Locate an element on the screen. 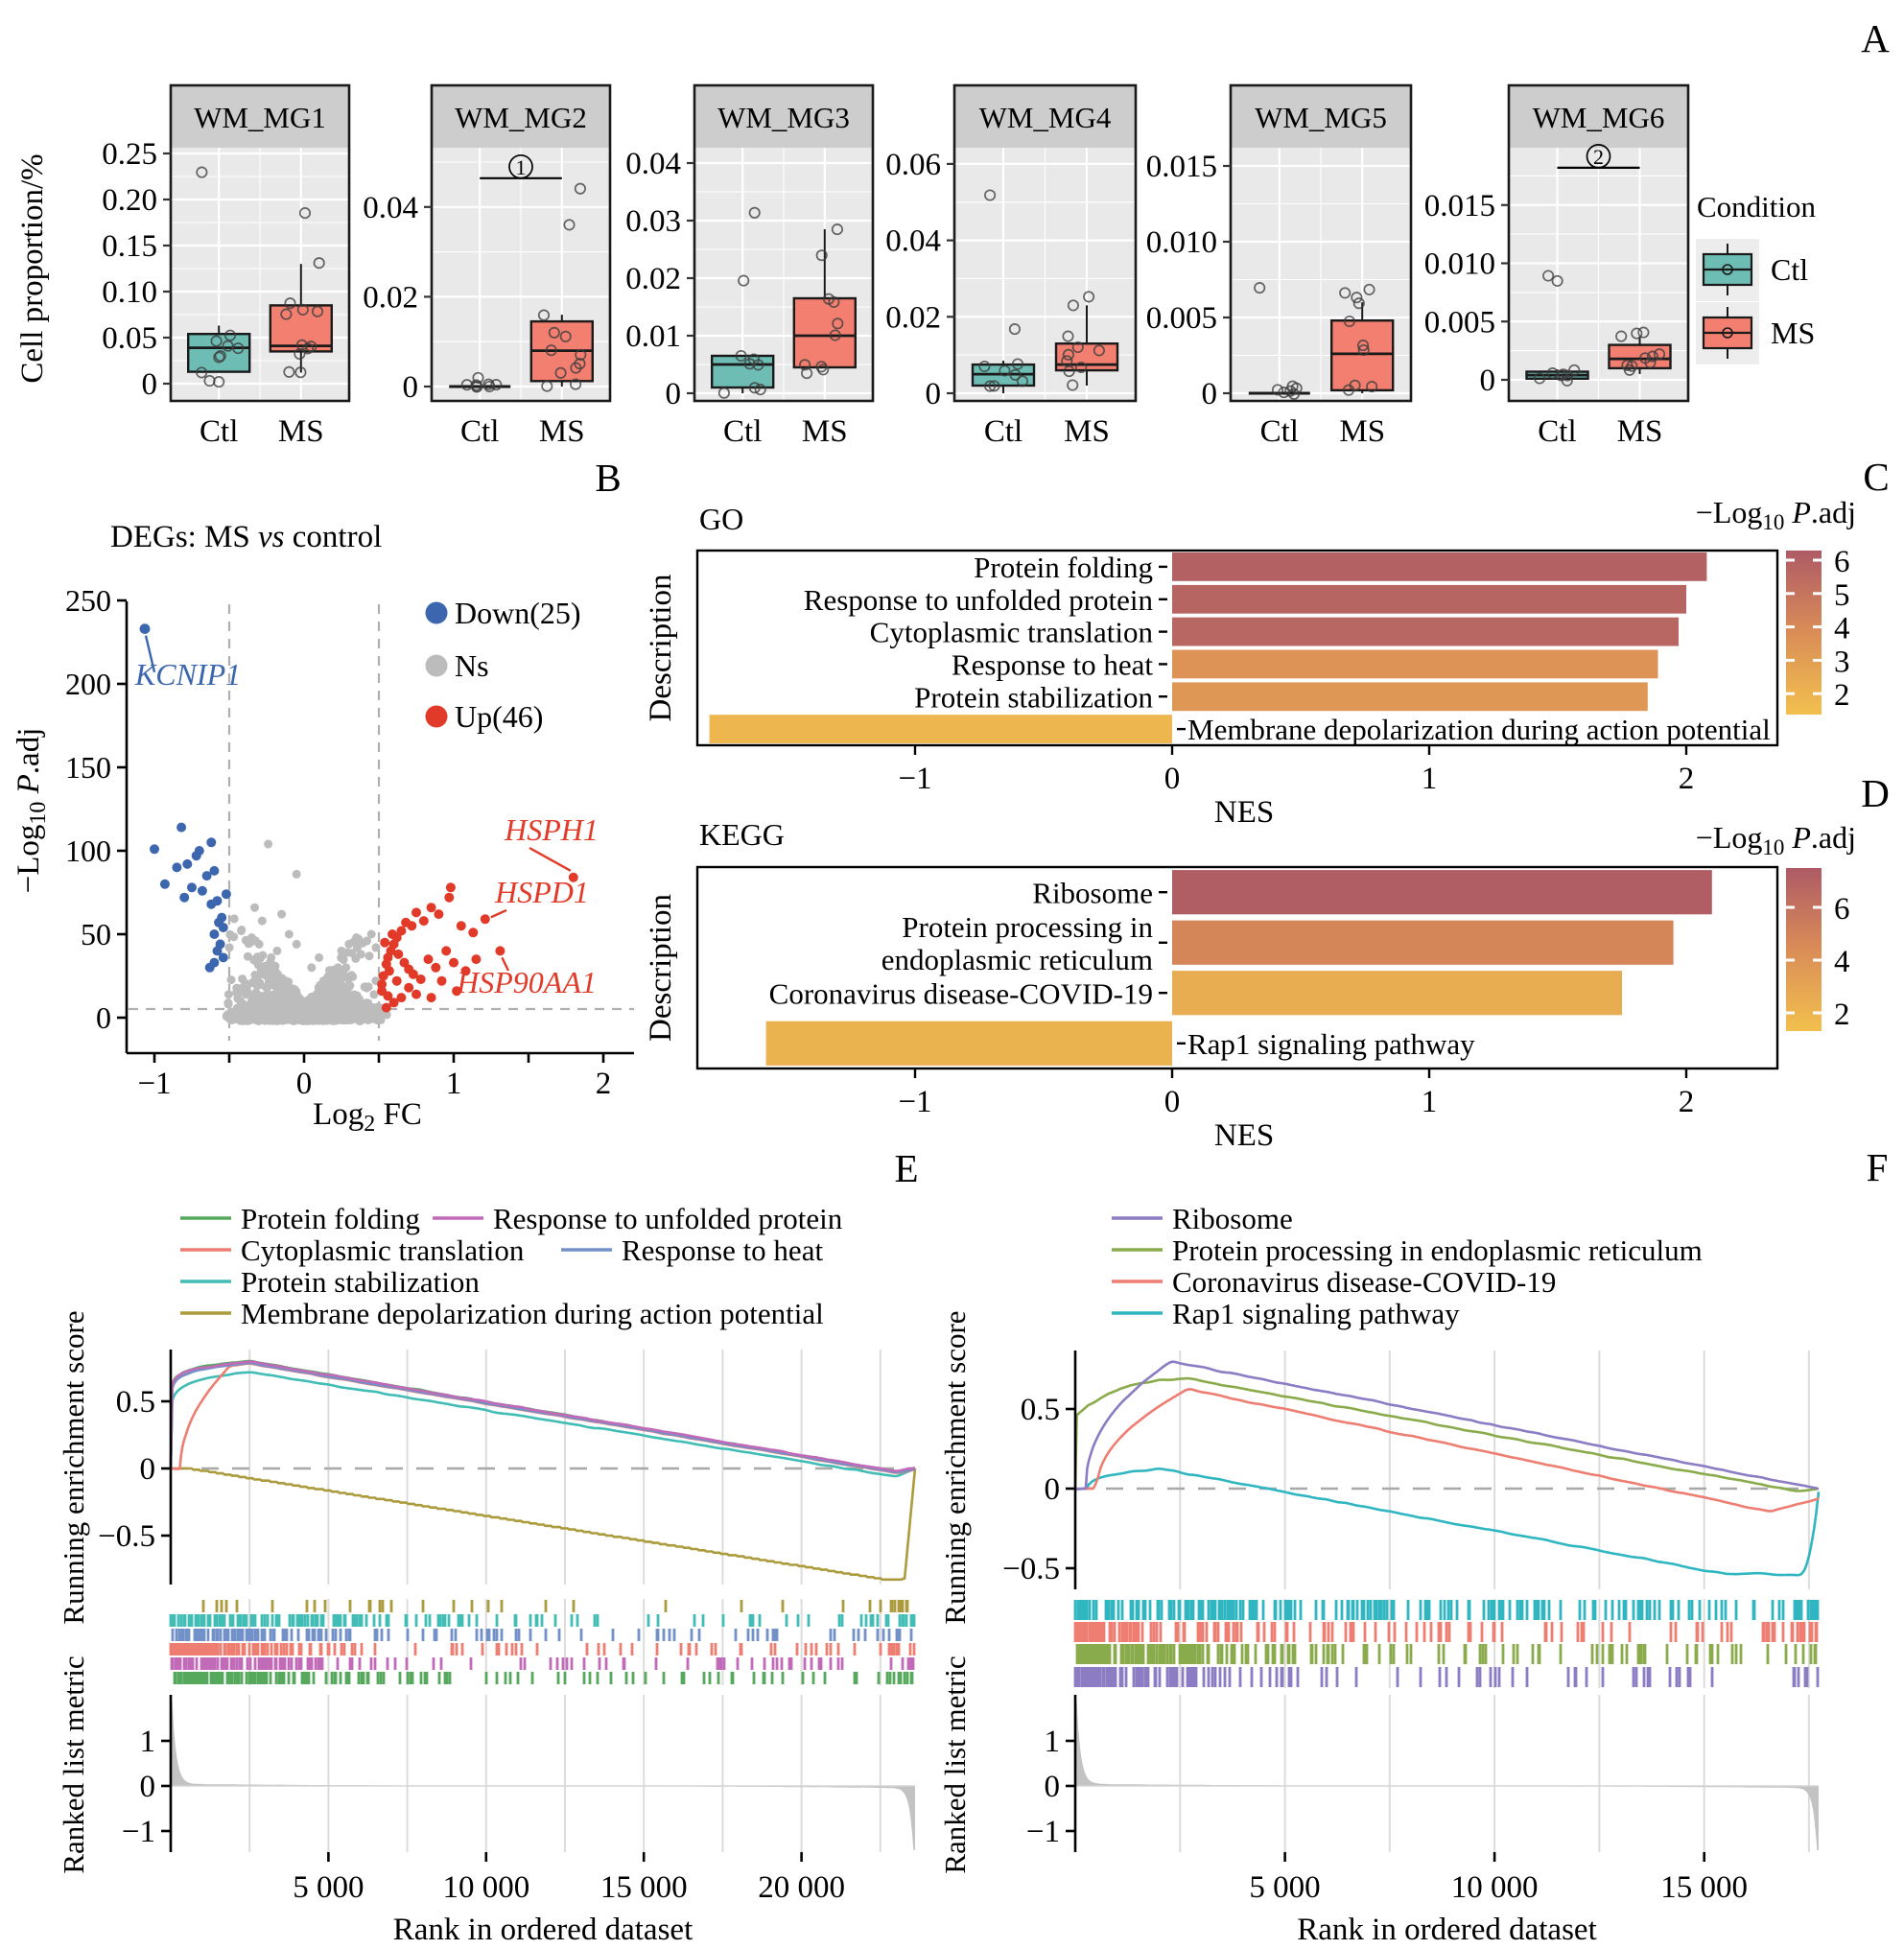  svg-text: 15 000 is located at coordinates (1704, 1887).